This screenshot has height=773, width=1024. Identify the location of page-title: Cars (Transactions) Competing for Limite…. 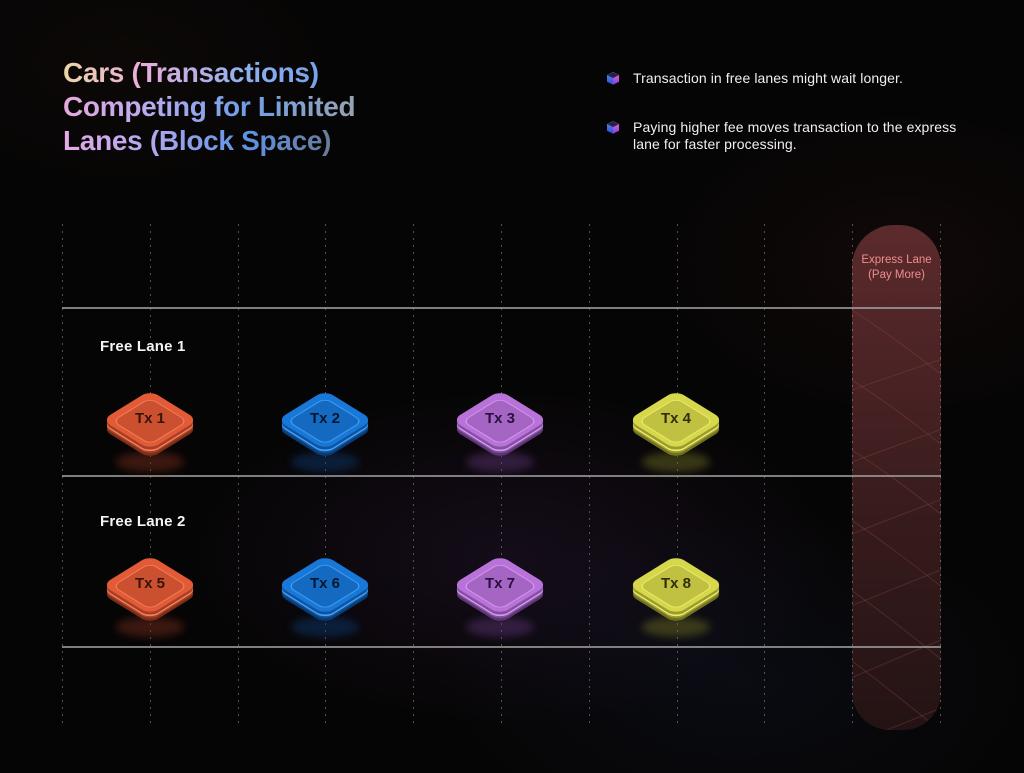
(209, 107).